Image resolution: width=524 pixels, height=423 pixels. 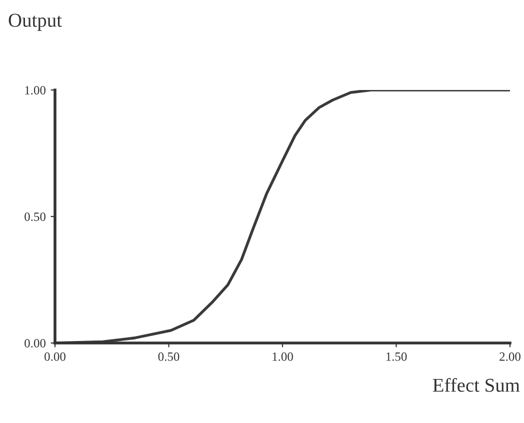 I want to click on x-axis-title: Effect Sum, so click(x=476, y=385).